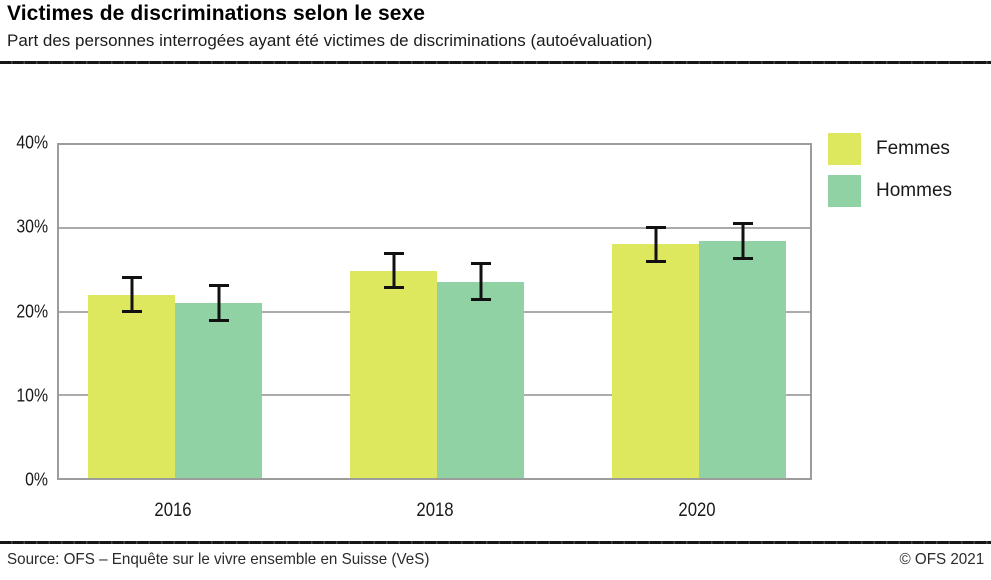  I want to click on y-tick-label-10: 10%, so click(32, 395).